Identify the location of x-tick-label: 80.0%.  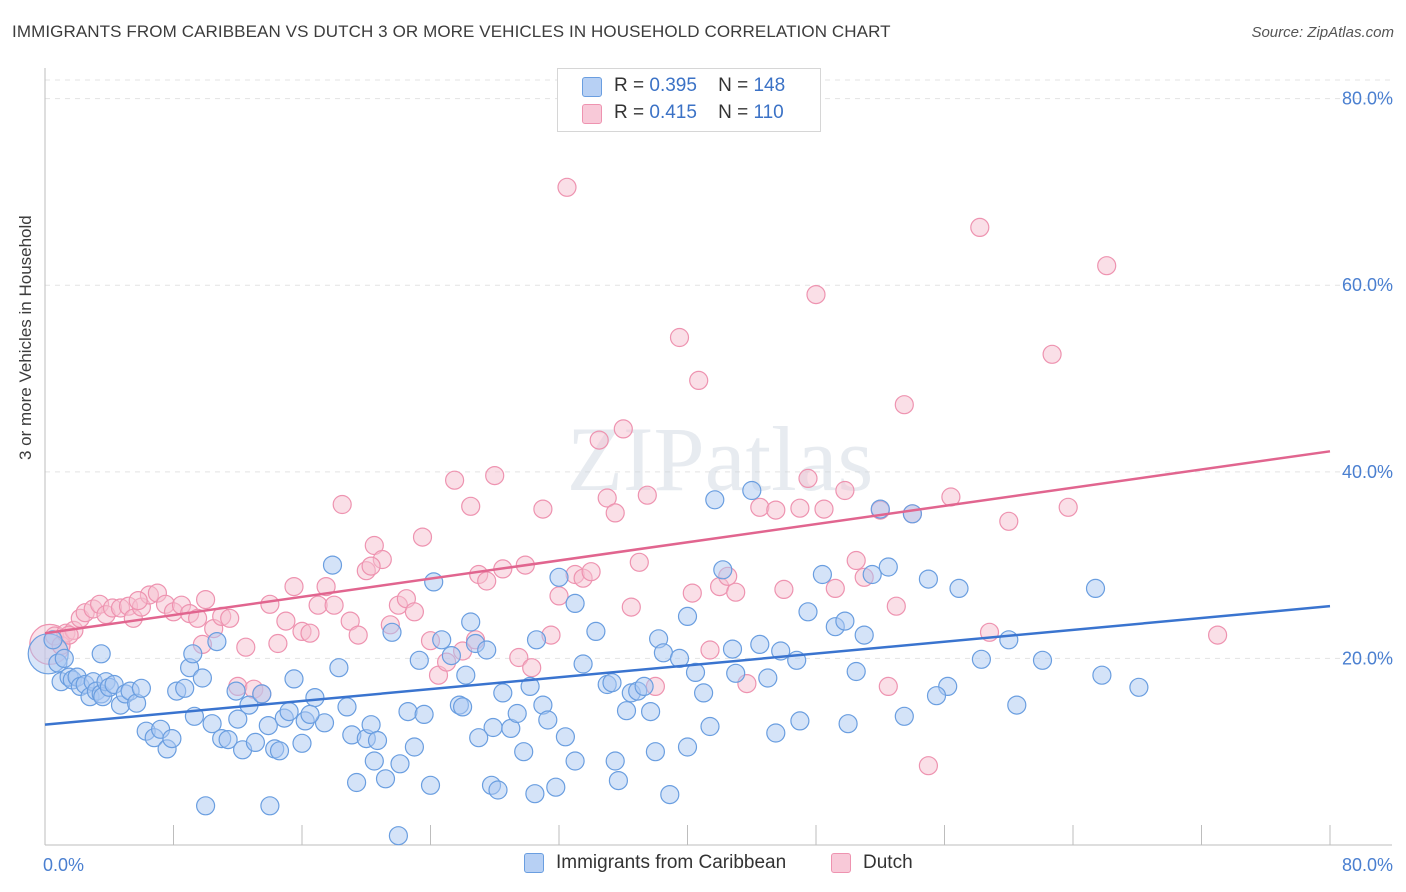
(1367, 865).